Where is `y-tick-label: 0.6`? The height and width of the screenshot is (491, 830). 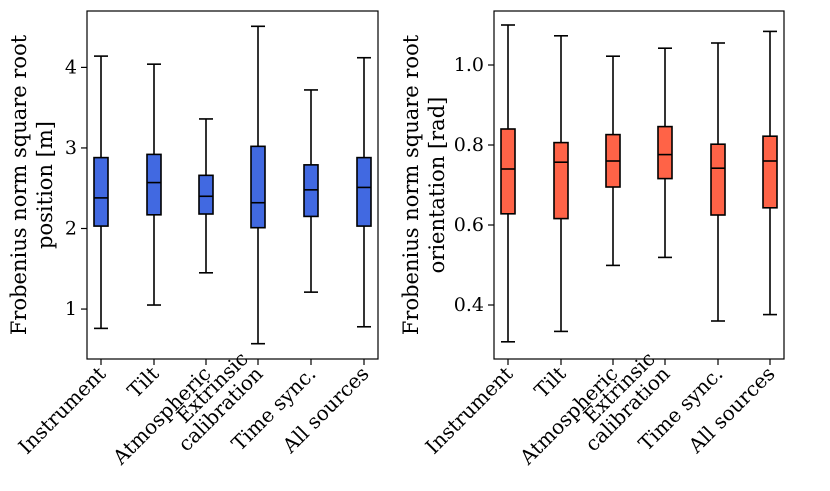
y-tick-label: 0.6 is located at coordinates (469, 225).